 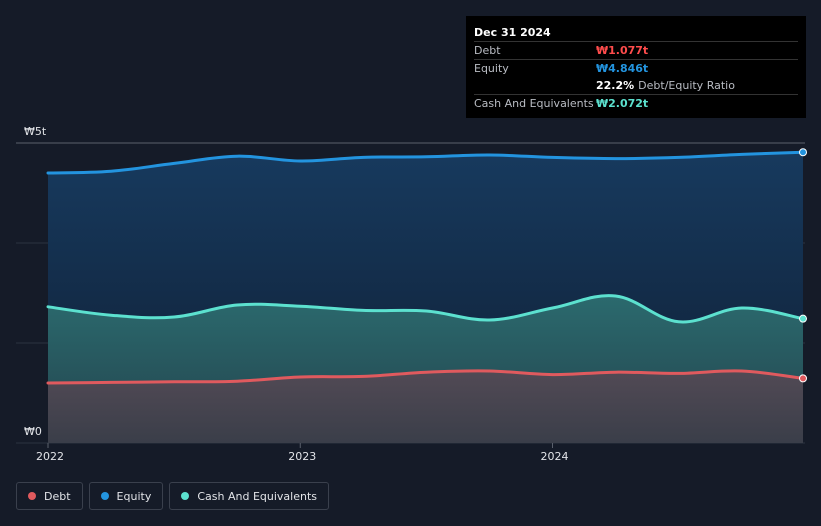 What do you see at coordinates (257, 496) in the screenshot?
I see `legend-cash-label: Cash And Equivalents` at bounding box center [257, 496].